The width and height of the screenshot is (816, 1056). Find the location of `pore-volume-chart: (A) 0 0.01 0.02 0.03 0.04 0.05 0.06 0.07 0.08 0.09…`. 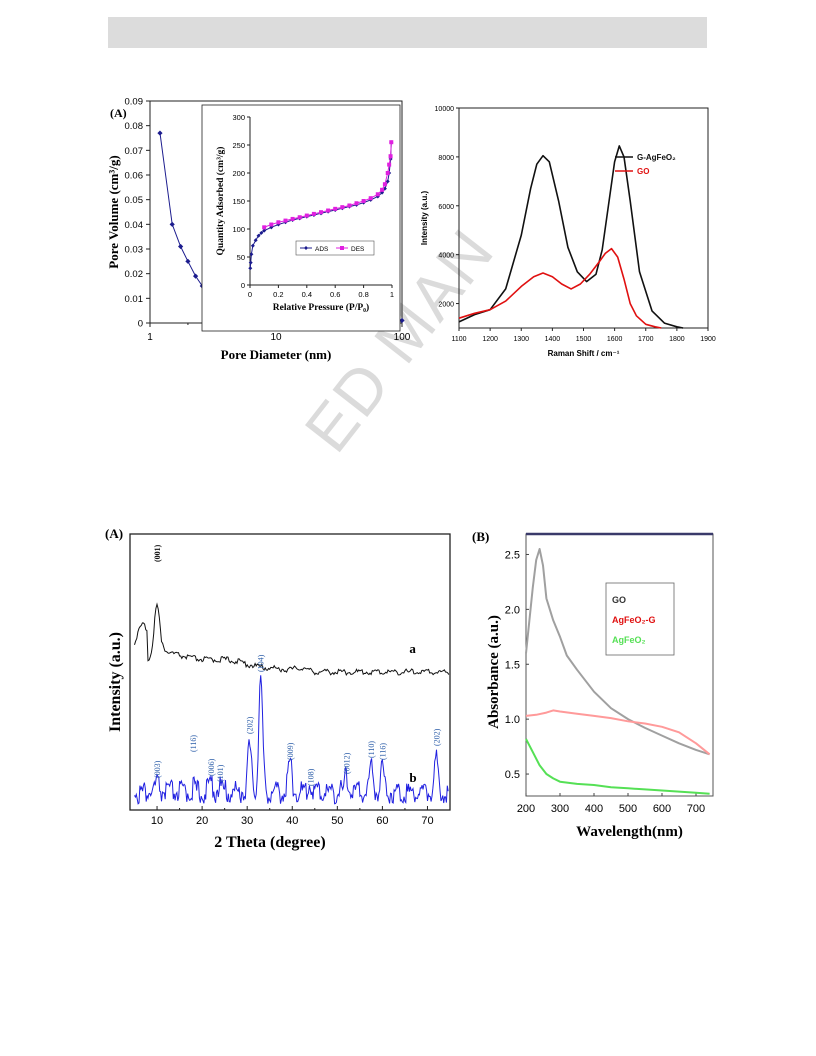

pore-volume-chart: (A) 0 0.01 0.02 0.03 0.04 0.05 0.06 0.07 0.08 0.09… is located at coordinates (258, 230).